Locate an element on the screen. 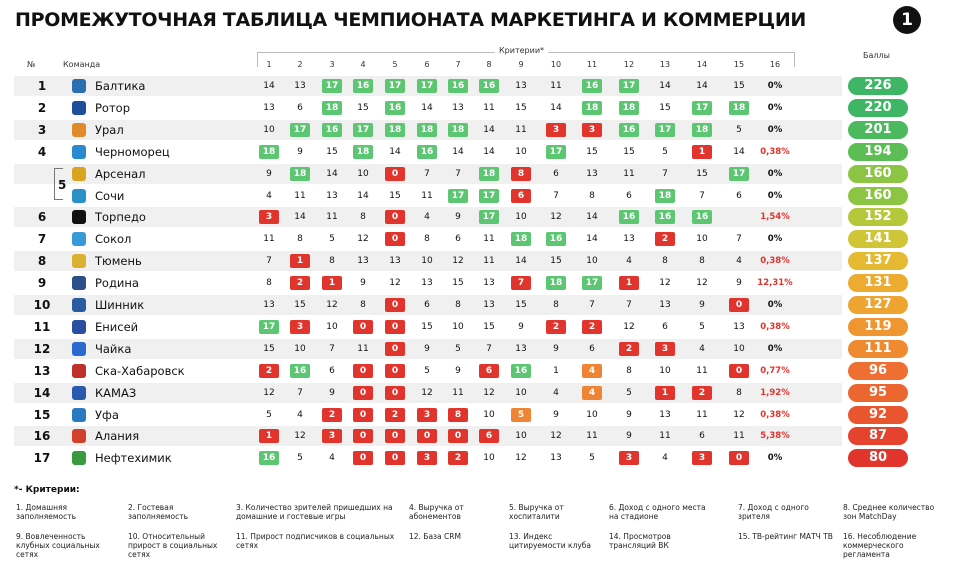 This screenshot has height=569, width=958. rank: 11 is located at coordinates (42, 326).